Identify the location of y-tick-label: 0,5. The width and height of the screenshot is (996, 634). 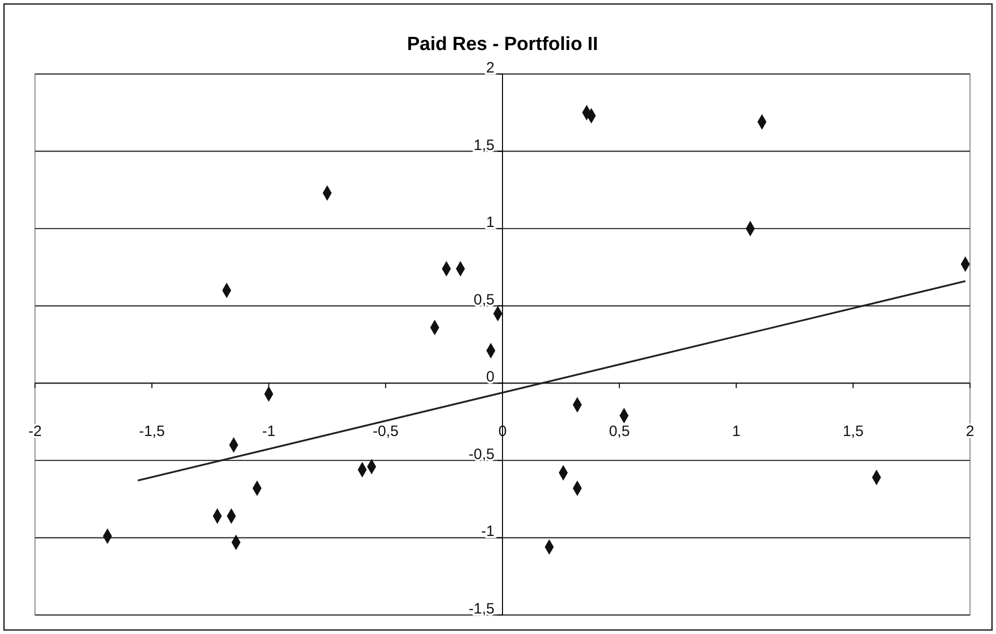
(484, 299).